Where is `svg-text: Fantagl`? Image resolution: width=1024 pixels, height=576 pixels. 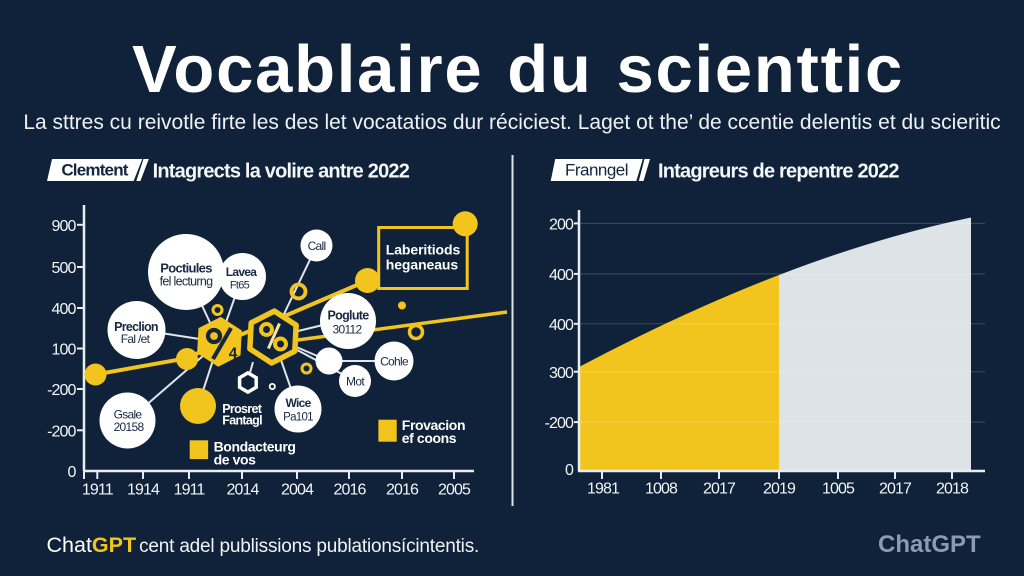
svg-text: Fantagl is located at coordinates (242, 421).